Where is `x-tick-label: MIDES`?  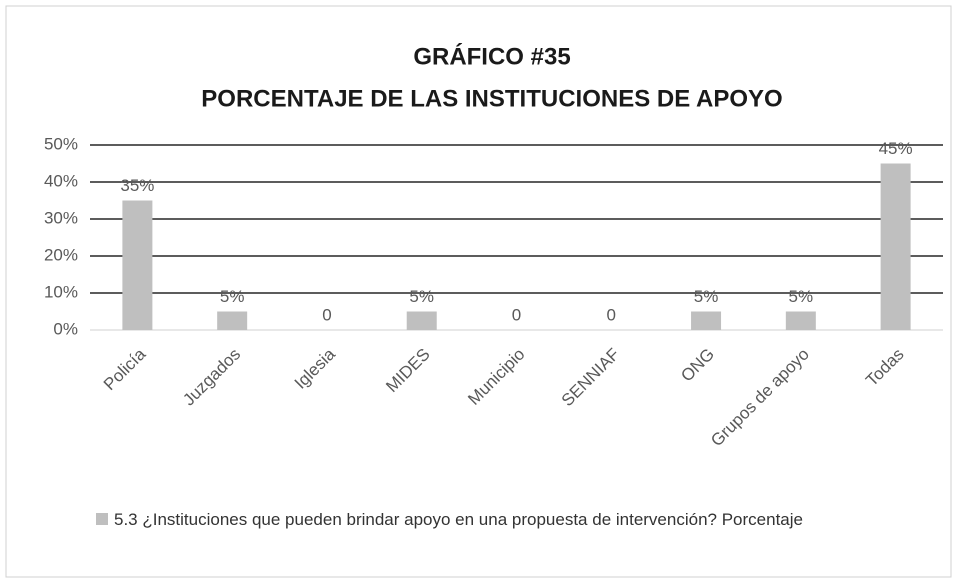
x-tick-label: MIDES is located at coordinates (408, 371).